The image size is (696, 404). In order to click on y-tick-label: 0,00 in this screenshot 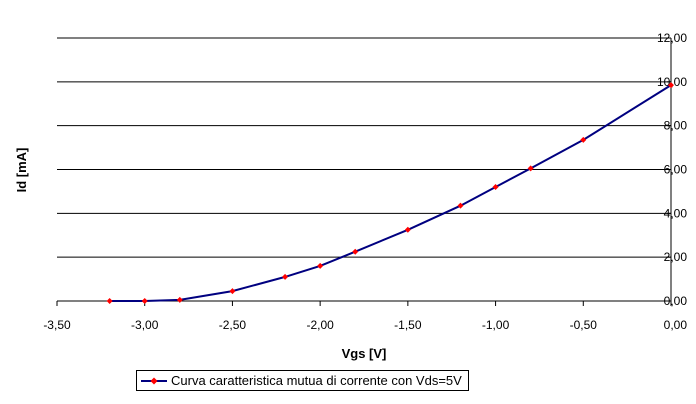, I will do `click(676, 301)`.